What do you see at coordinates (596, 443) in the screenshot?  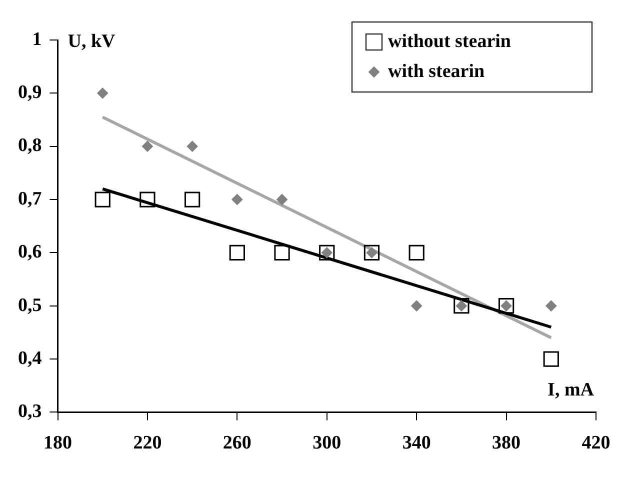 I see `x-tick-label: 420` at bounding box center [596, 443].